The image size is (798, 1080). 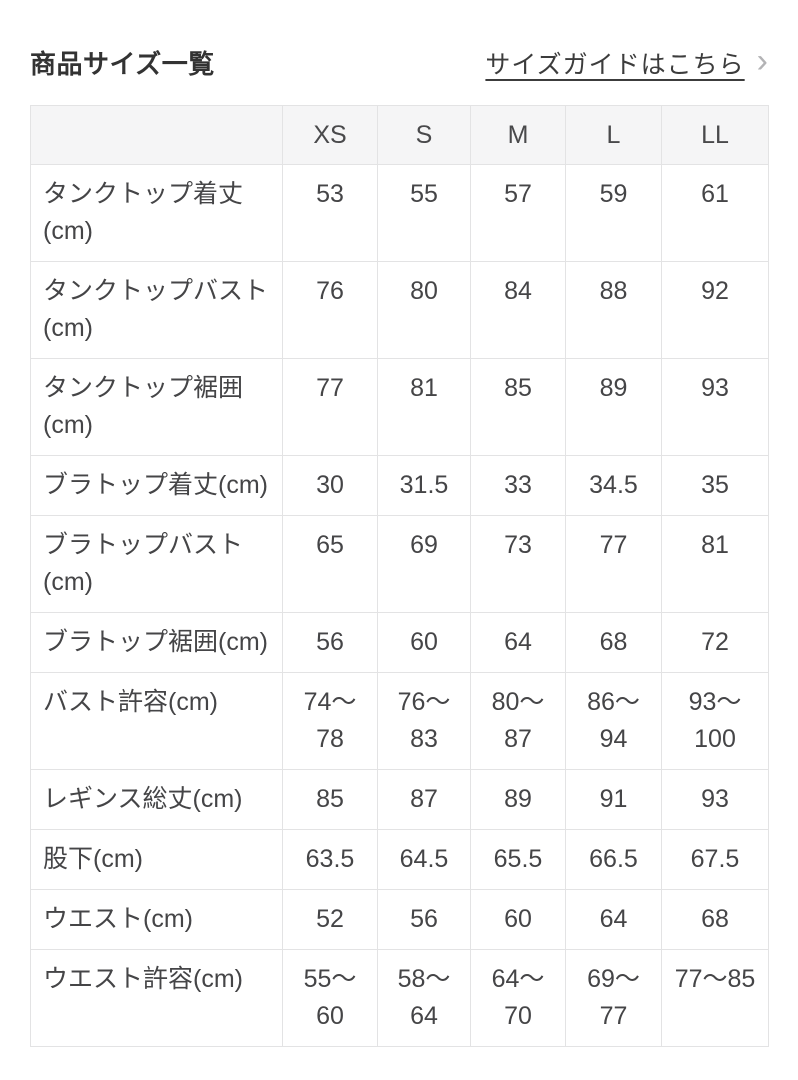 I want to click on size-value-cell: 69, so click(x=424, y=564).